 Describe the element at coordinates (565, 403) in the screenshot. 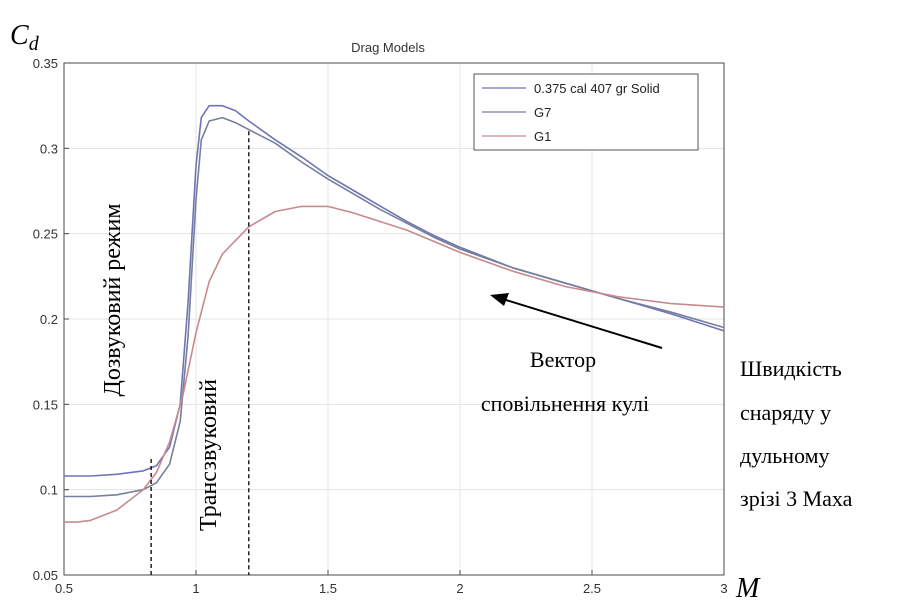

I see `vector-label-line2: сповільнення кулі` at that location.